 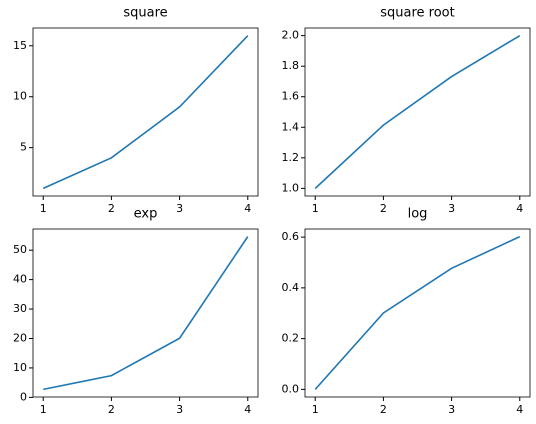 What do you see at coordinates (291, 65) in the screenshot?
I see `y-tick-label: 1.8` at bounding box center [291, 65].